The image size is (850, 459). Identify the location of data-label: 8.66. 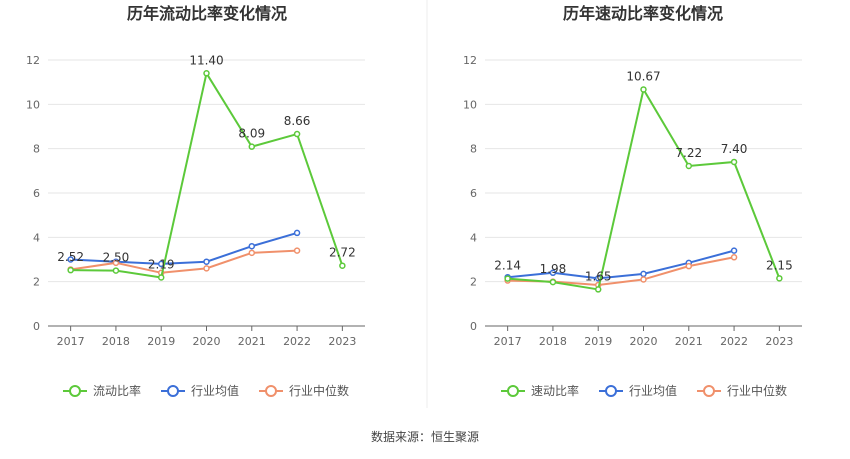
(297, 121).